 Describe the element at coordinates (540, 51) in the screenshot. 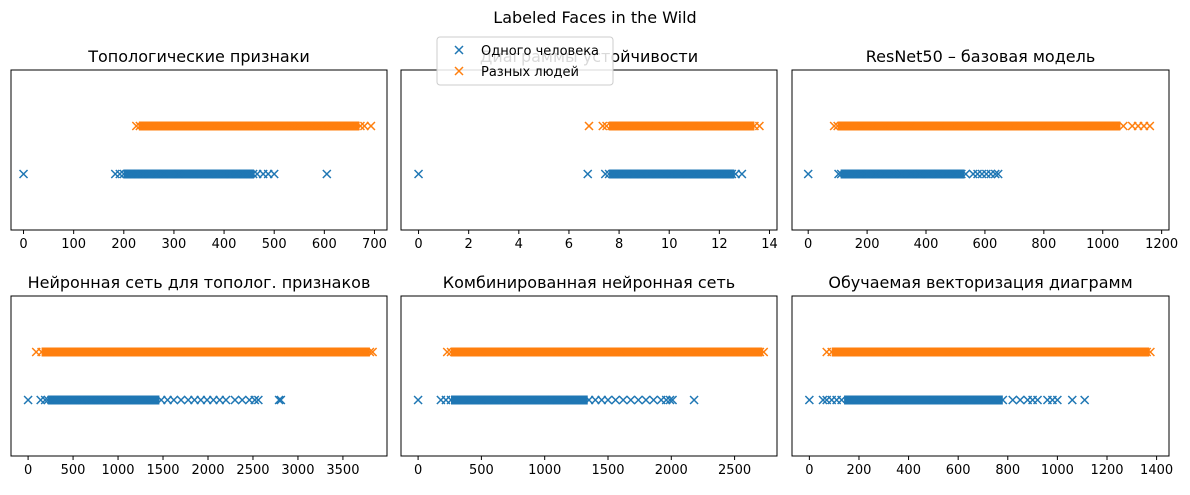

I see `legend-label-same-person: Одного человека` at that location.